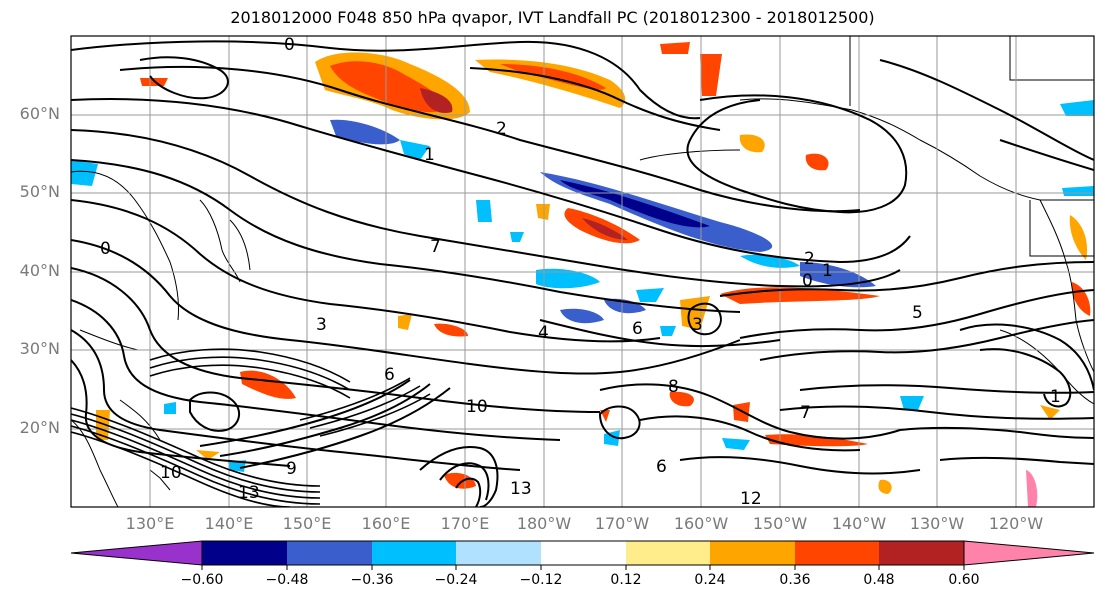 This screenshot has width=1105, height=601. I want to click on contour-label: 5, so click(917, 313).